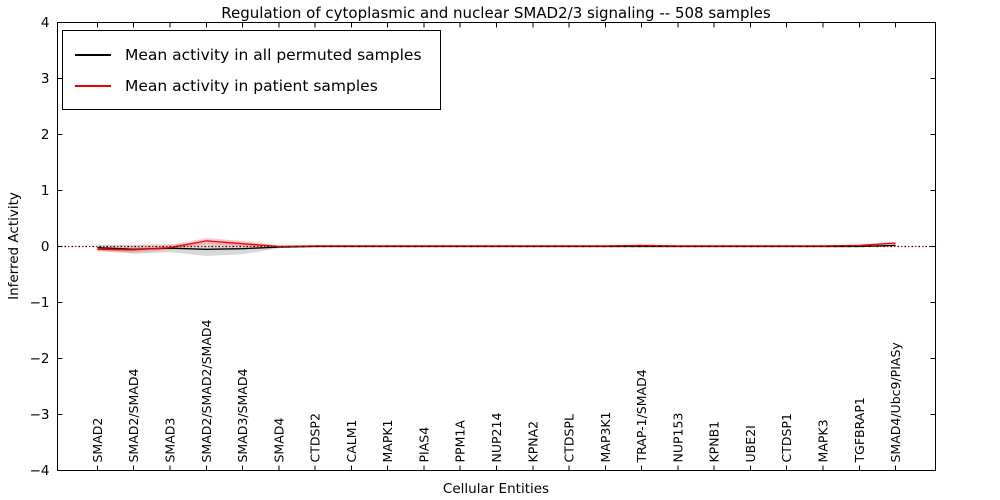 Image resolution: width=1000 pixels, height=500 pixels. I want to click on x-axis-tick-label: UBE2I, so click(750, 443).